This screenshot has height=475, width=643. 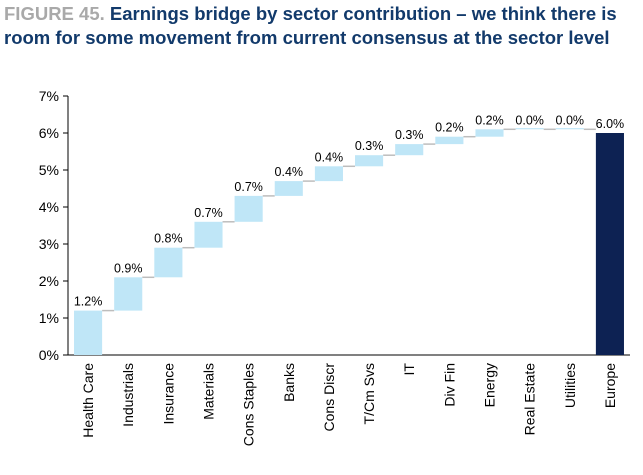 I want to click on x-tick-label: Cons Staples, so click(x=249, y=404).